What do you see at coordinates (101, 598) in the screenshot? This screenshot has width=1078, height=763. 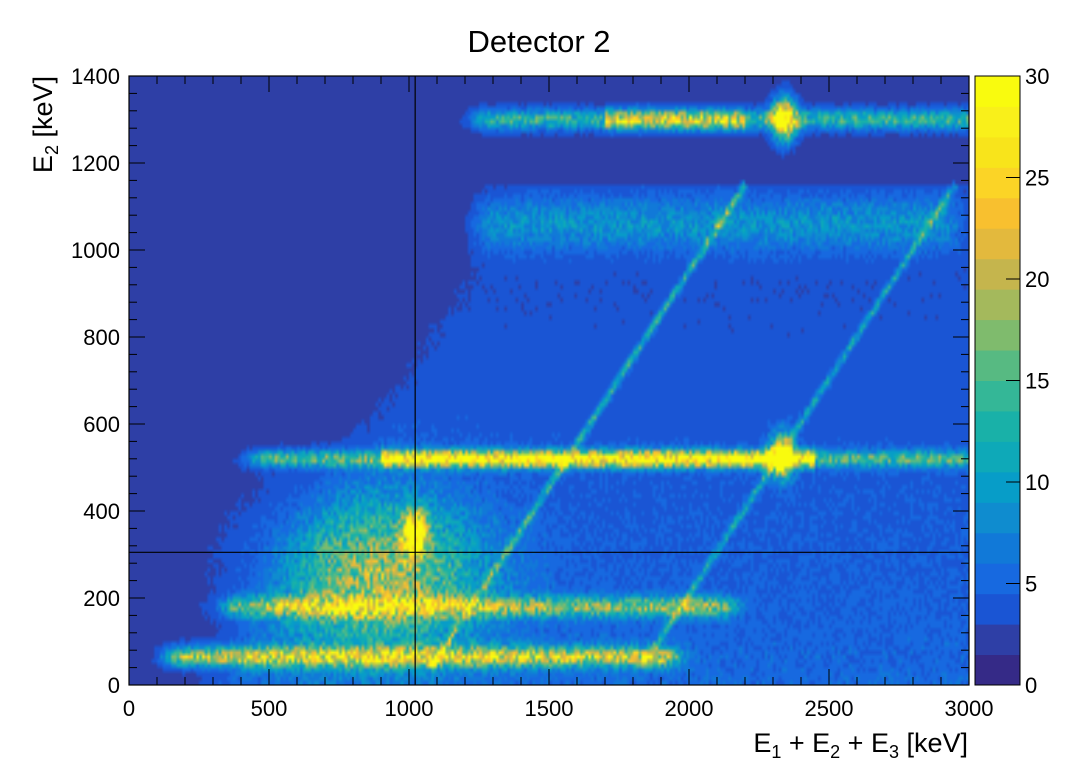 I see `y-tick-label: 200` at bounding box center [101, 598].